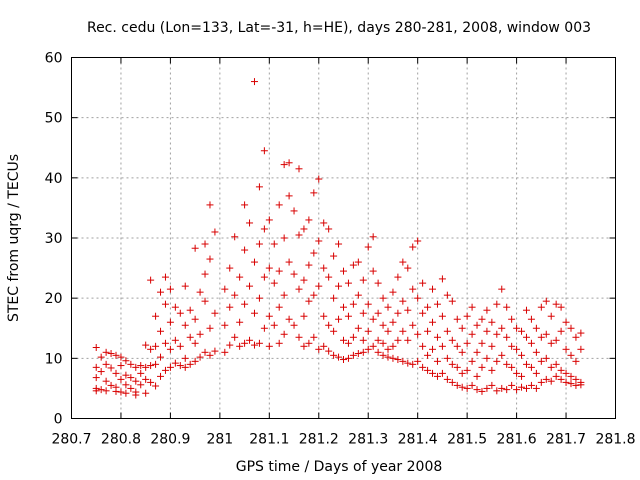 The height and width of the screenshot is (480, 640). I want to click on x-tick-label: 280.9, so click(170, 440).